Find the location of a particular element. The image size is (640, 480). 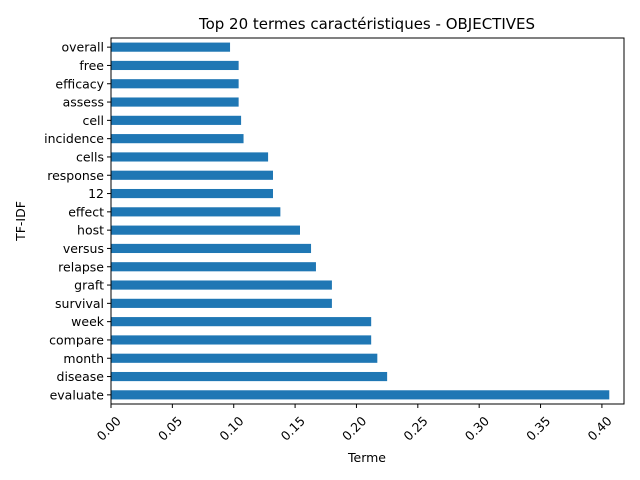

y-tick-label: assess is located at coordinates (83, 102).